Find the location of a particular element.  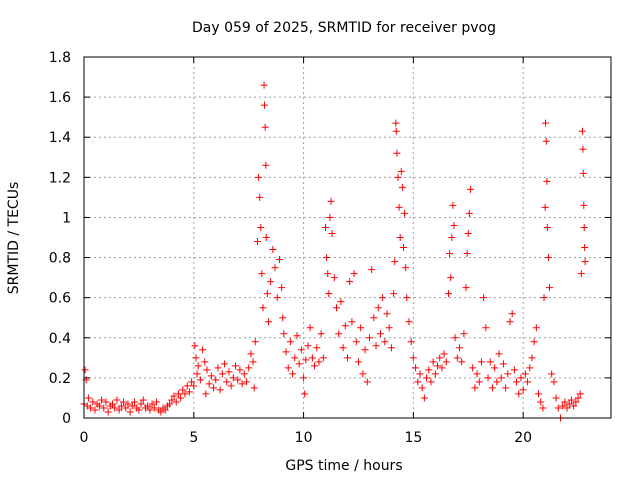

x-tick-label: 5 is located at coordinates (193, 438).